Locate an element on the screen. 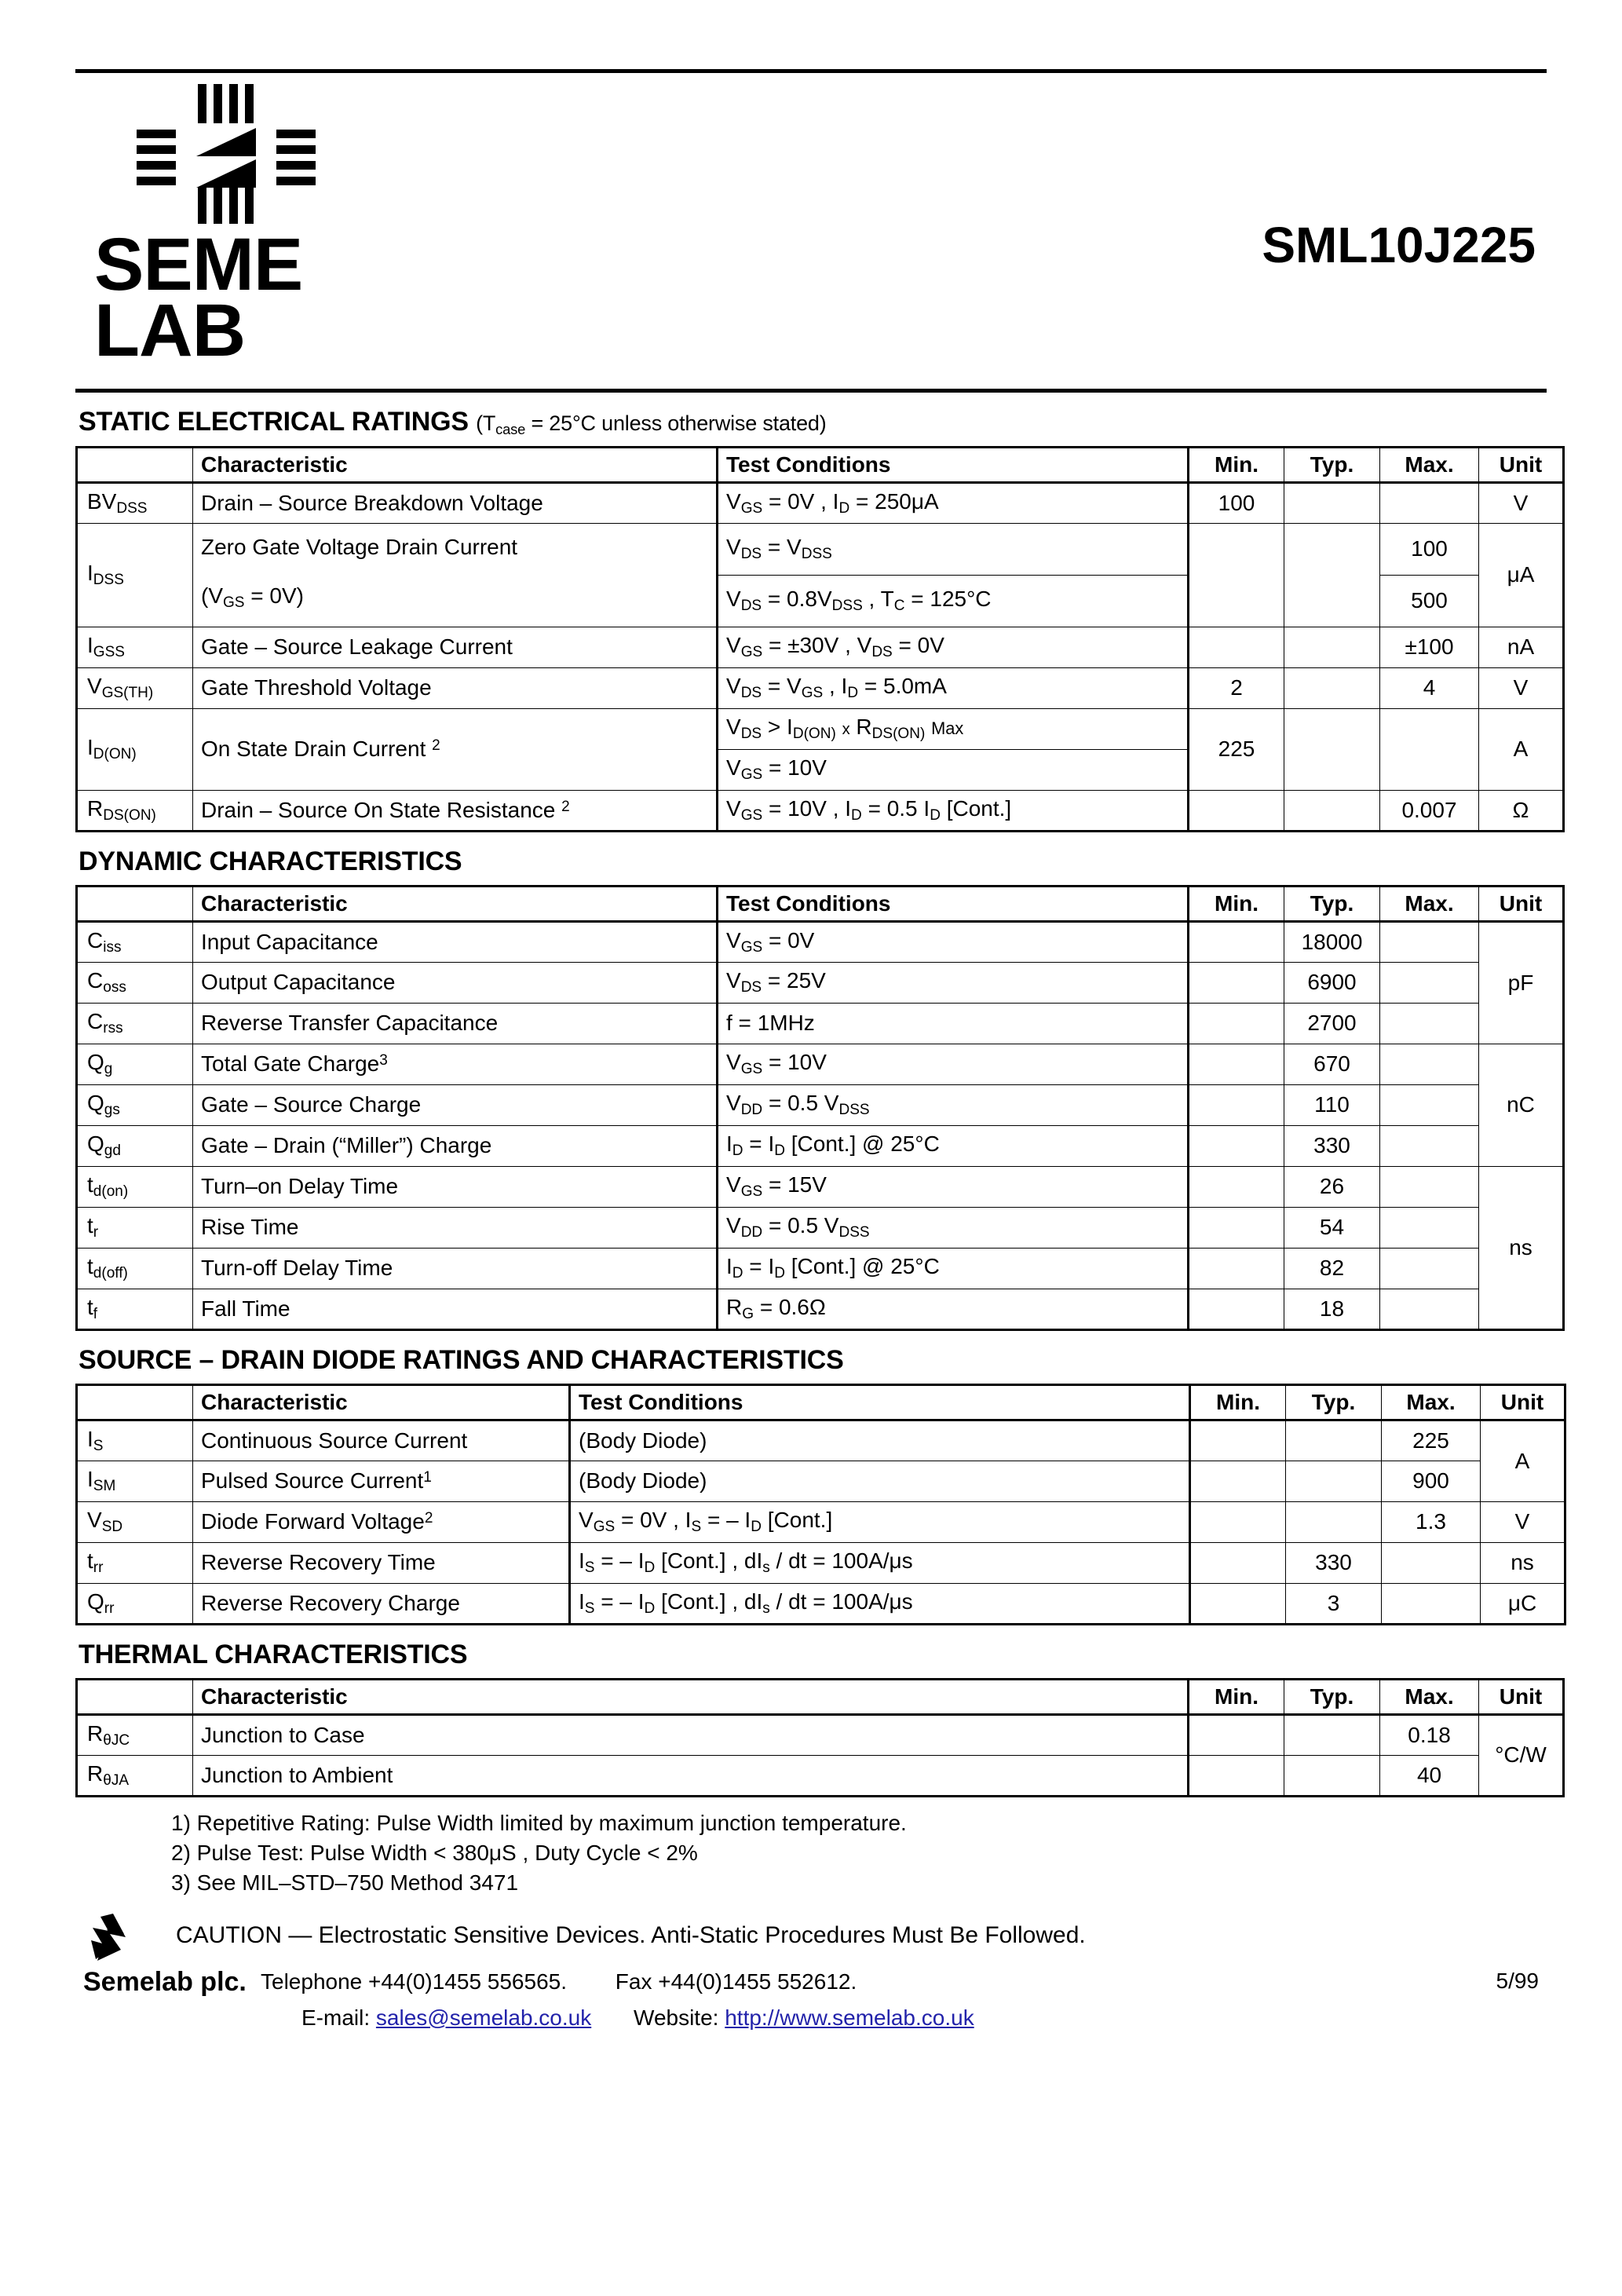  website-link: http://www.semelab.co.uk is located at coordinates (849, 2017).